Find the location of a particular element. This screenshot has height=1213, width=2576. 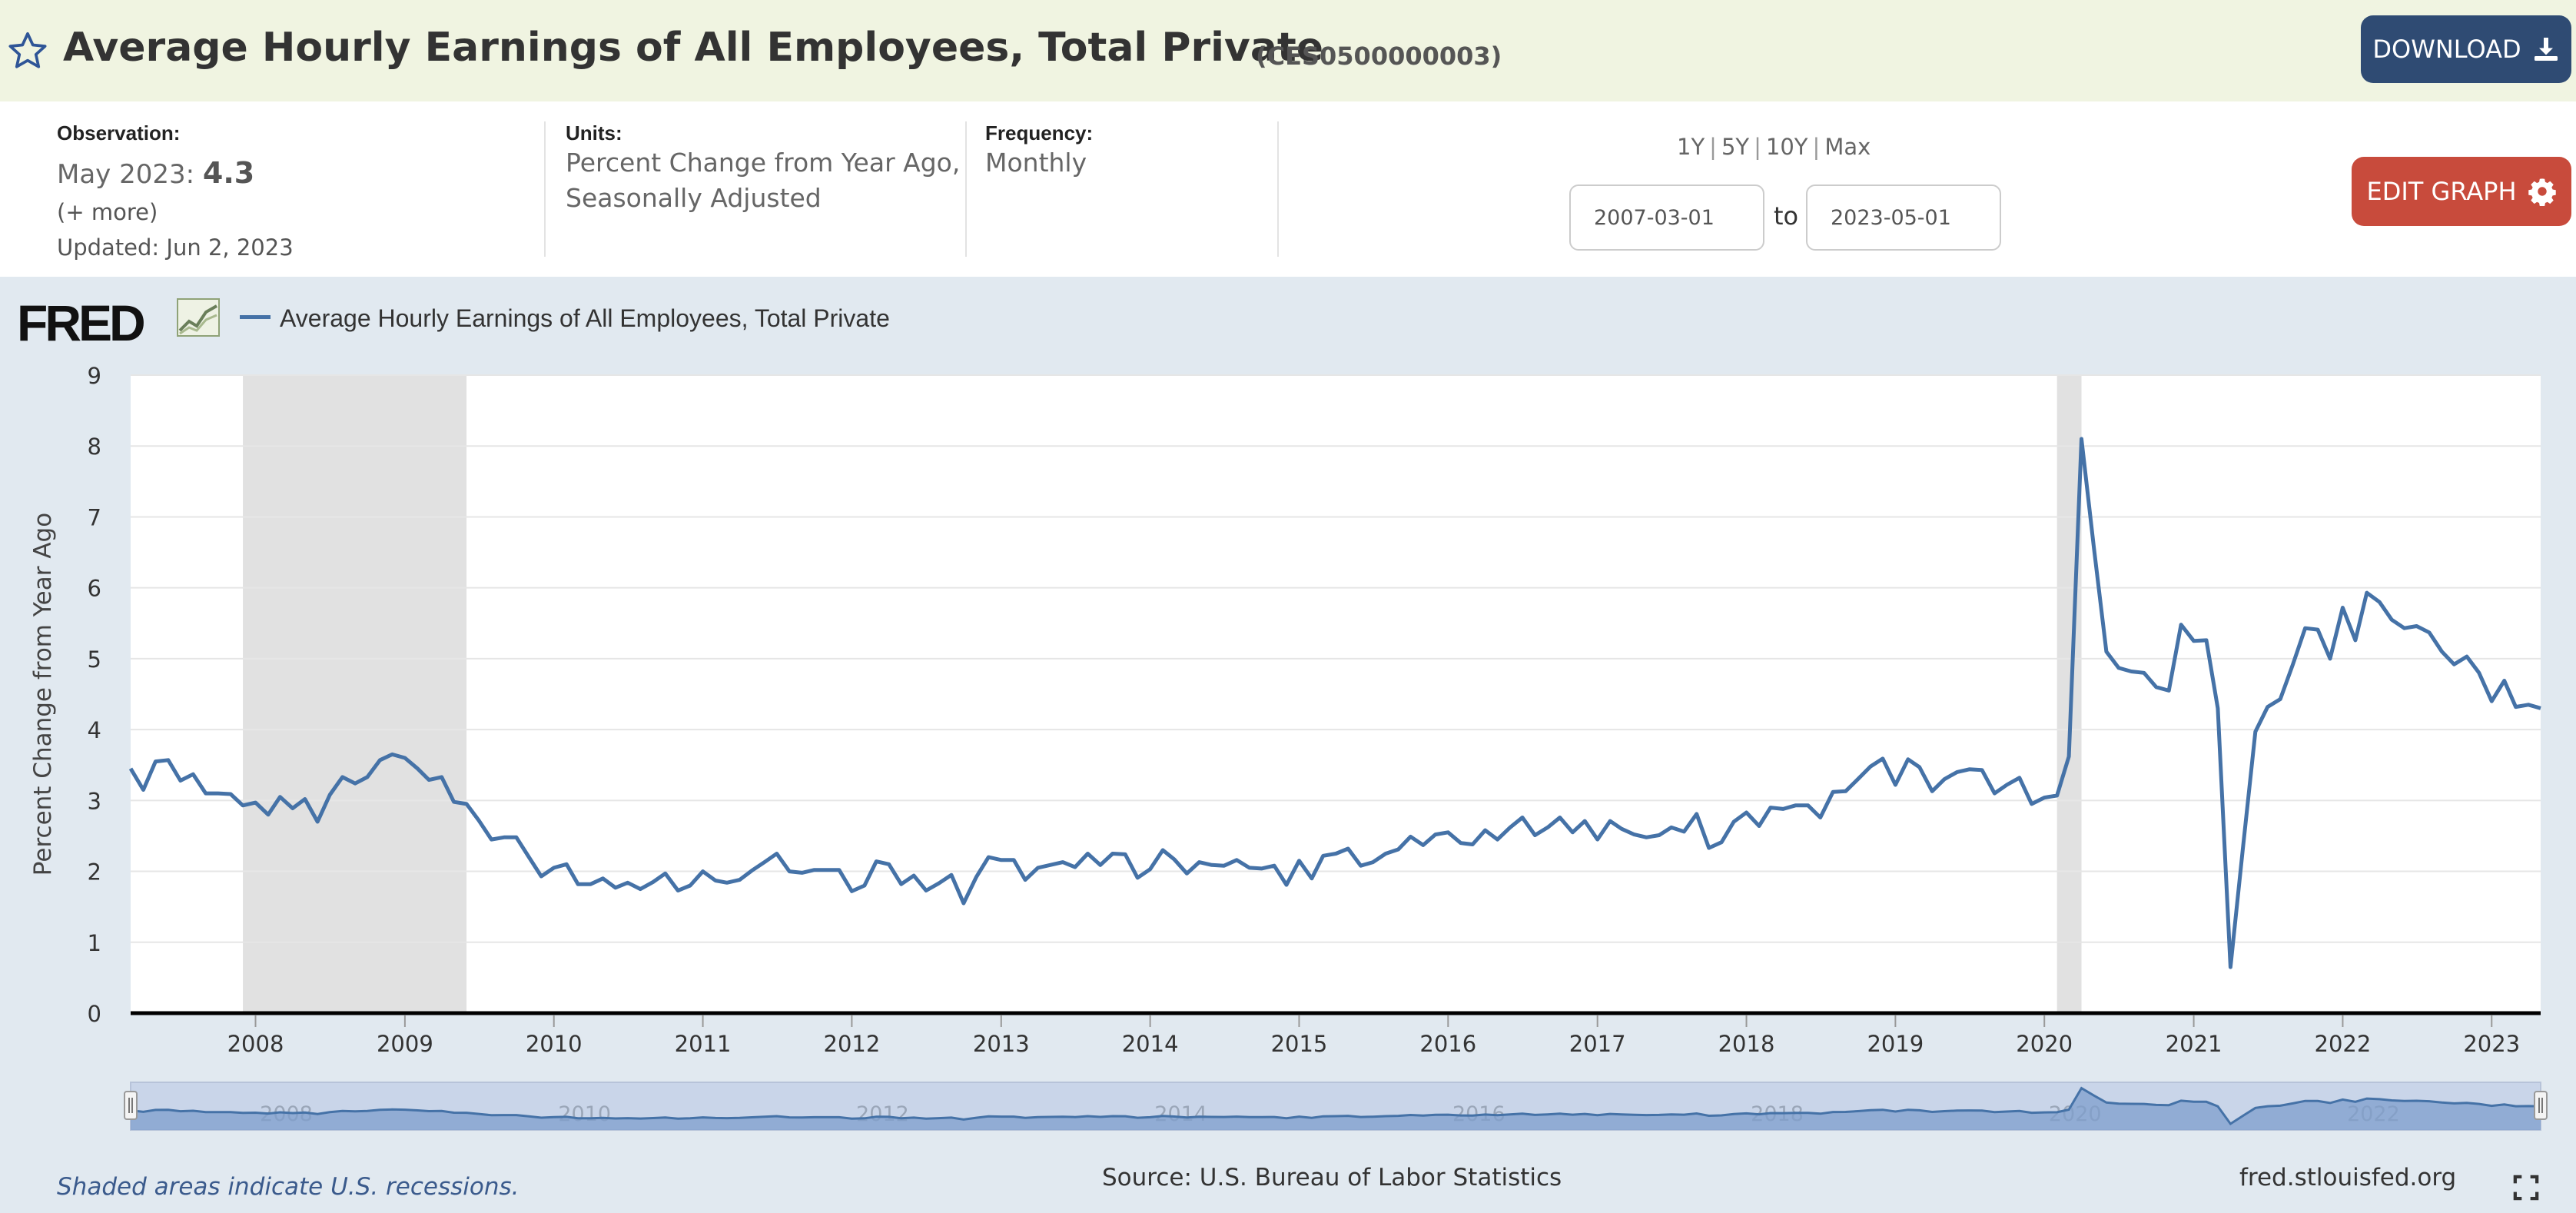

y-tick-label: 2 is located at coordinates (94, 872).